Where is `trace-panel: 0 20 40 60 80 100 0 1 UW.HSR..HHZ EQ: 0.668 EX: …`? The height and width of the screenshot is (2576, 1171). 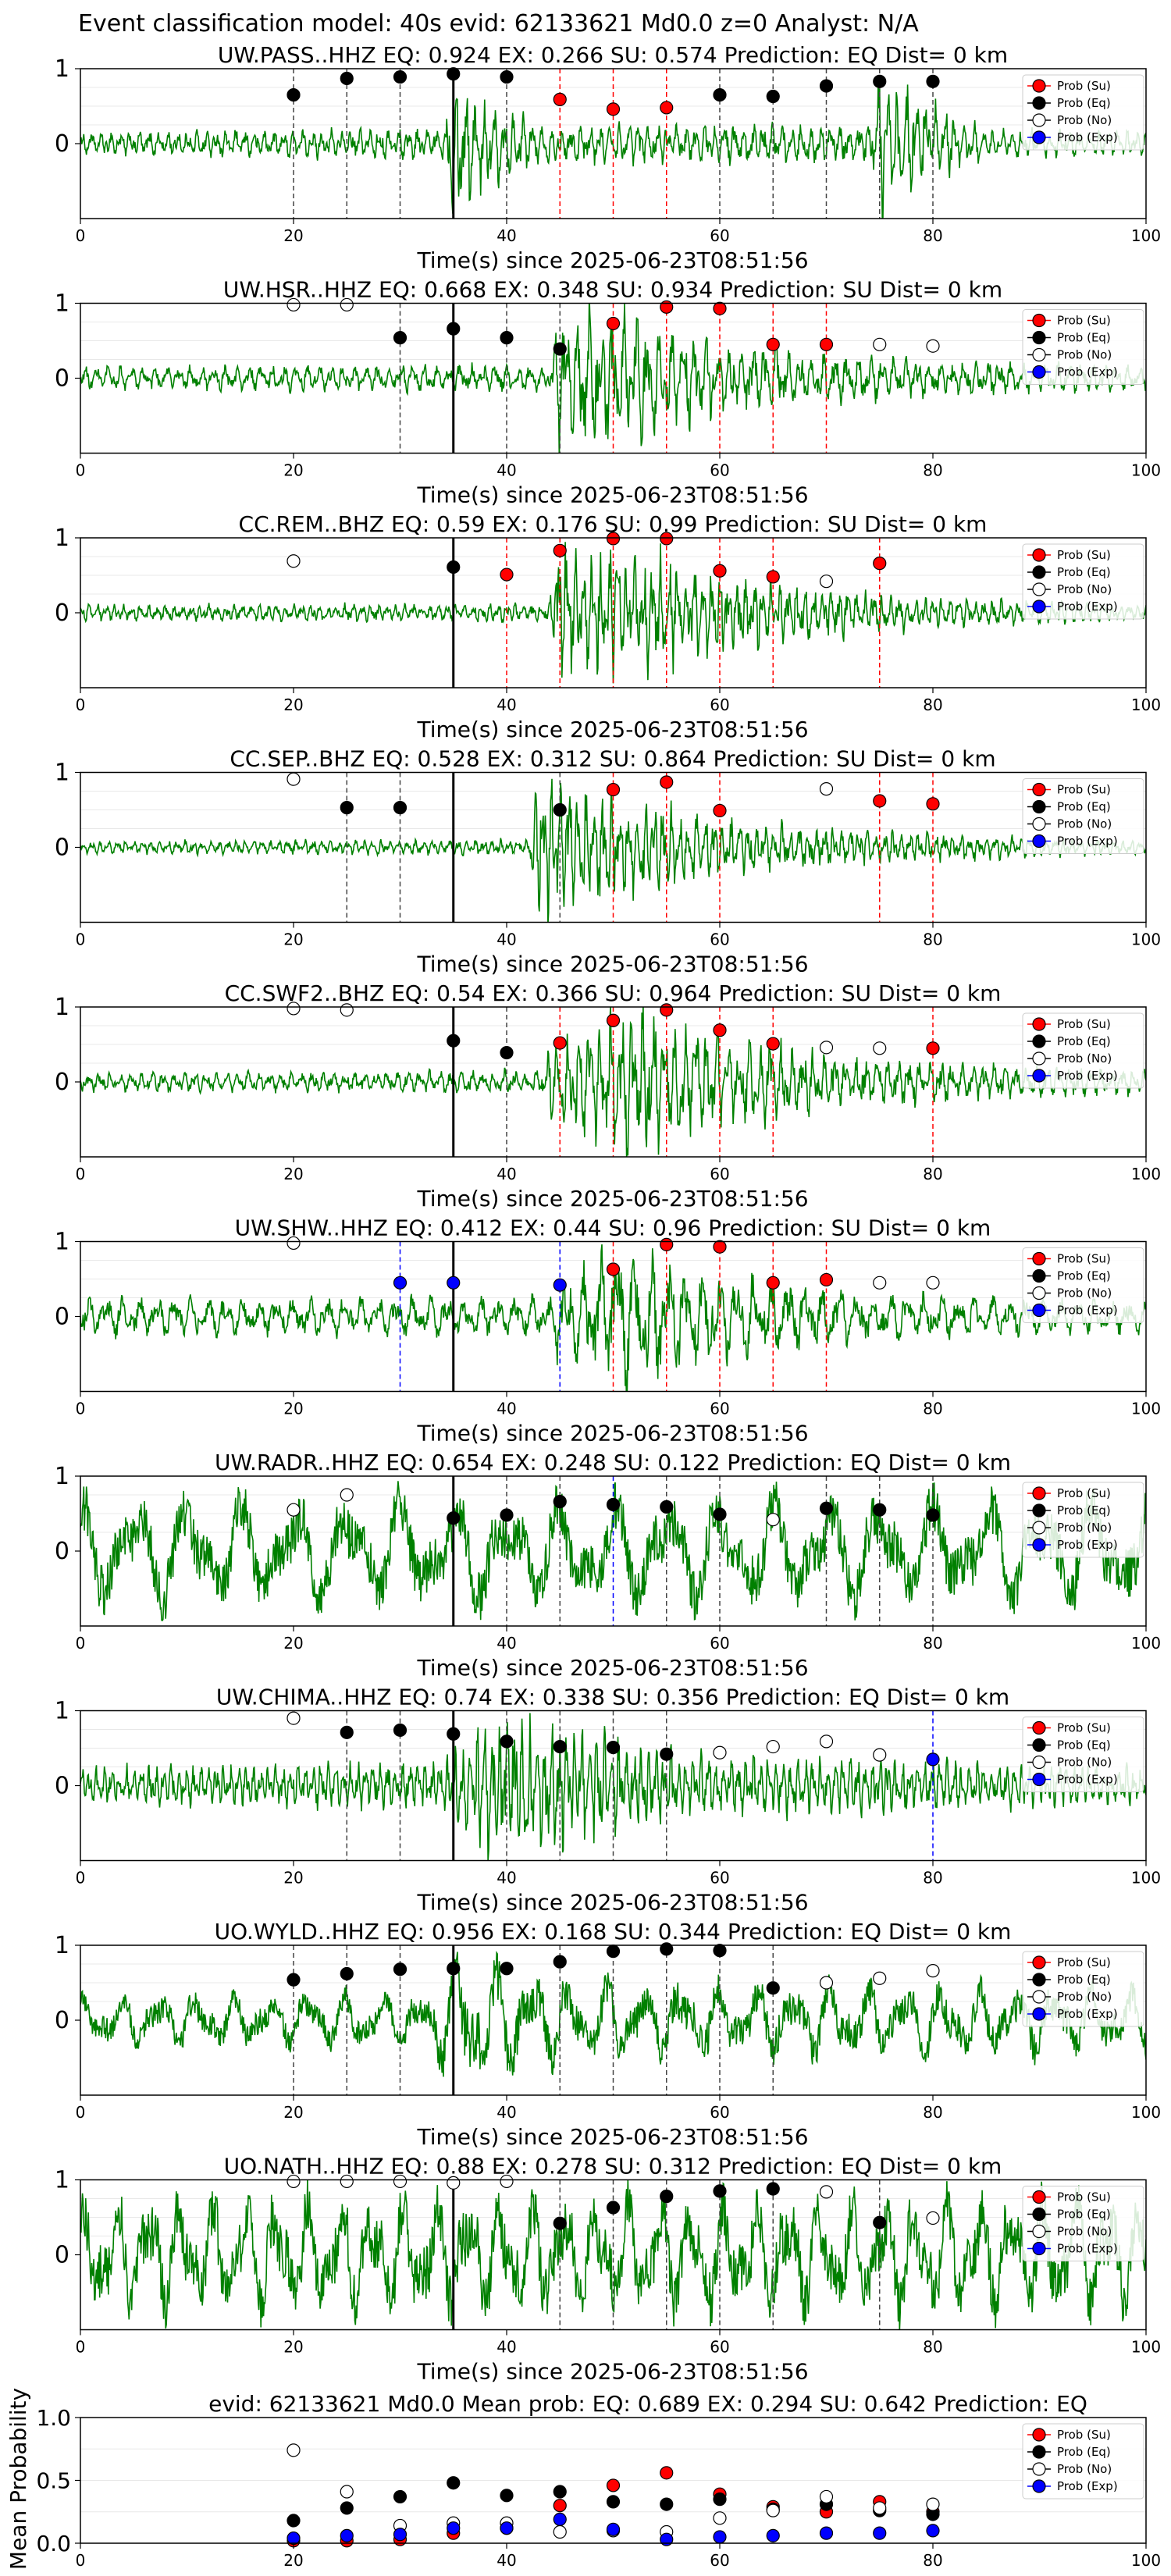 trace-panel: 0 20 40 60 80 100 0 1 UW.HSR..HHZ EQ: 0.668 EX: … is located at coordinates (608, 392).